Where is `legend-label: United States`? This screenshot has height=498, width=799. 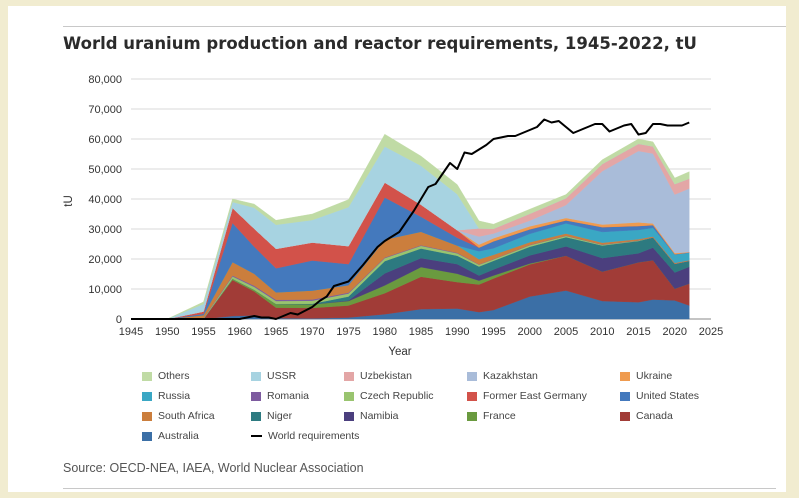 legend-label: United States is located at coordinates (668, 396).